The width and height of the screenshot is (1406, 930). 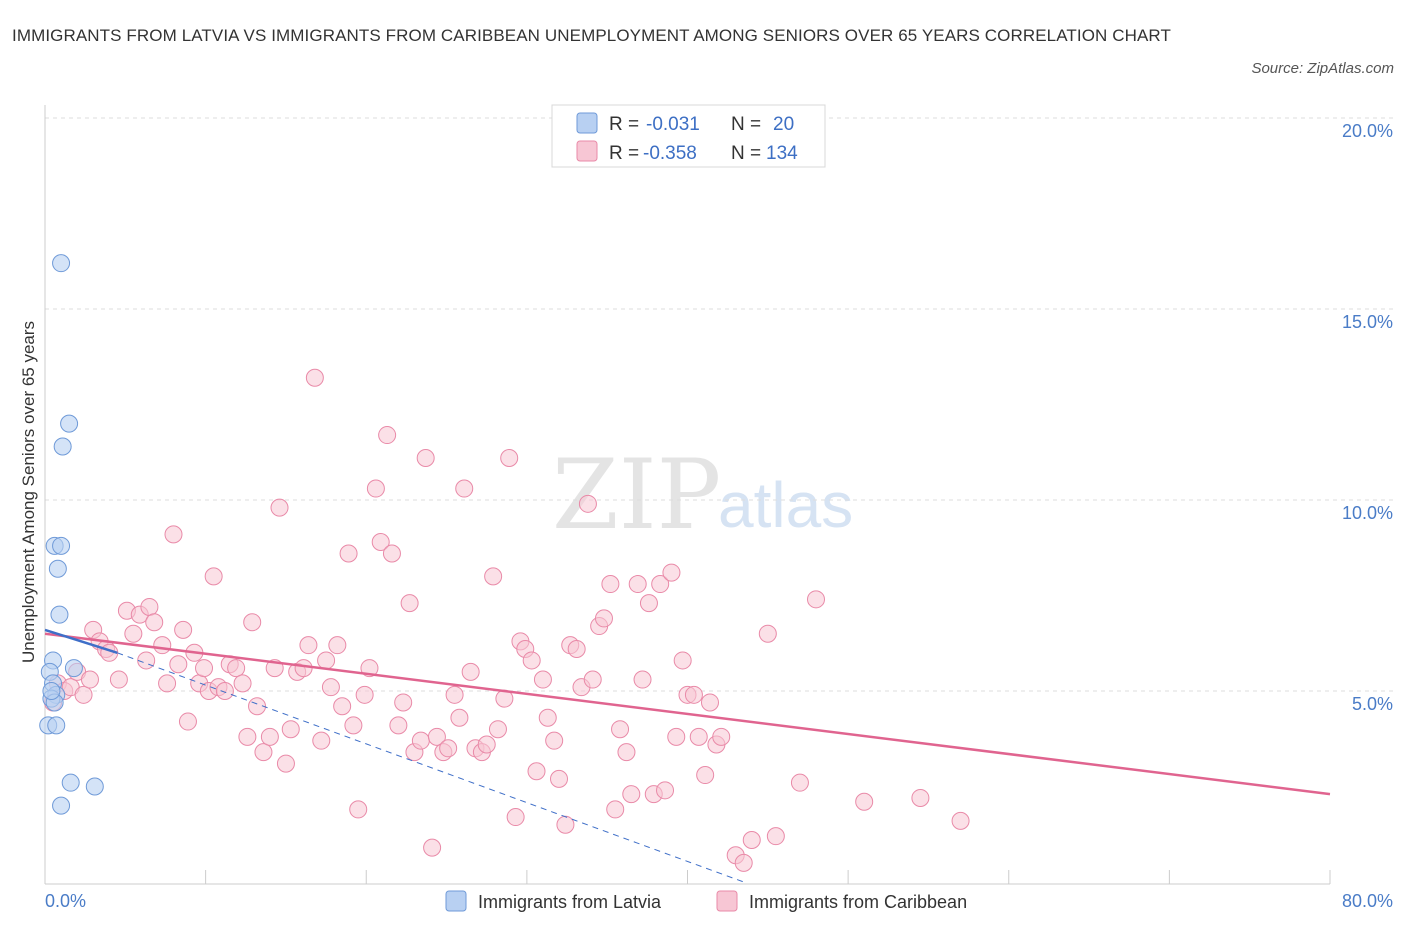 What do you see at coordinates (670, 153) in the screenshot?
I see `legend-r-value-caribbean: -0.358` at bounding box center [670, 153].